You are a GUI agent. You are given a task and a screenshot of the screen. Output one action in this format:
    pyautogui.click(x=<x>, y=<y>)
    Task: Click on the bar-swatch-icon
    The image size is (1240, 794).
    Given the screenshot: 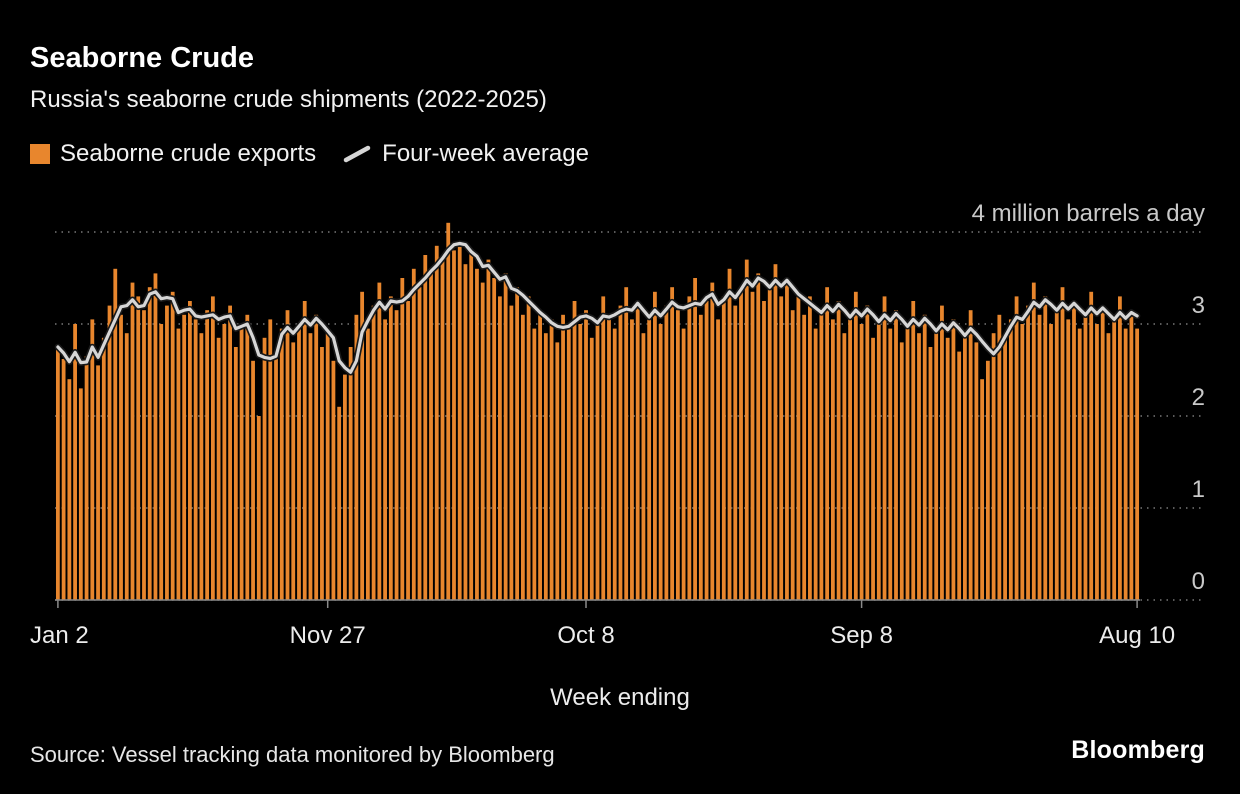 What is the action you would take?
    pyautogui.click(x=40, y=154)
    